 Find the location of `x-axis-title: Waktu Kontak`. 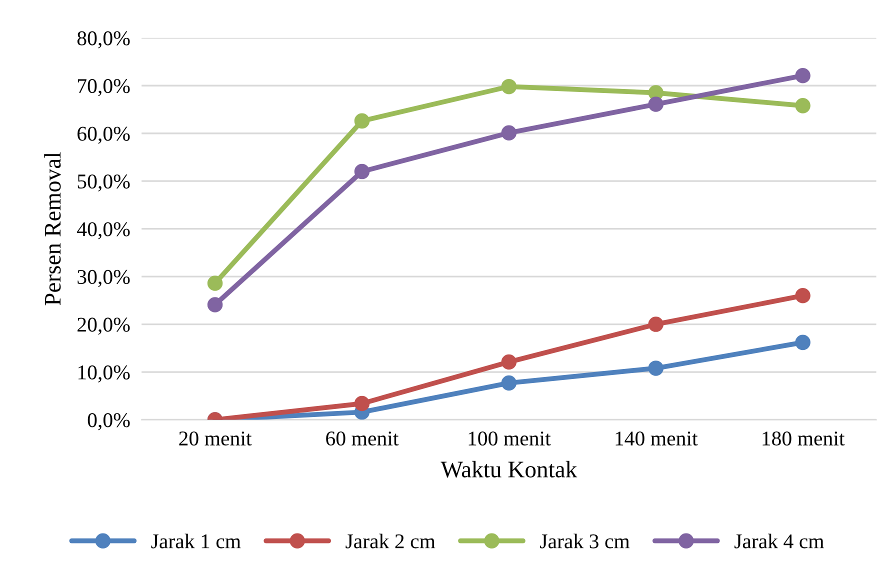

x-axis-title: Waktu Kontak is located at coordinates (509, 469).